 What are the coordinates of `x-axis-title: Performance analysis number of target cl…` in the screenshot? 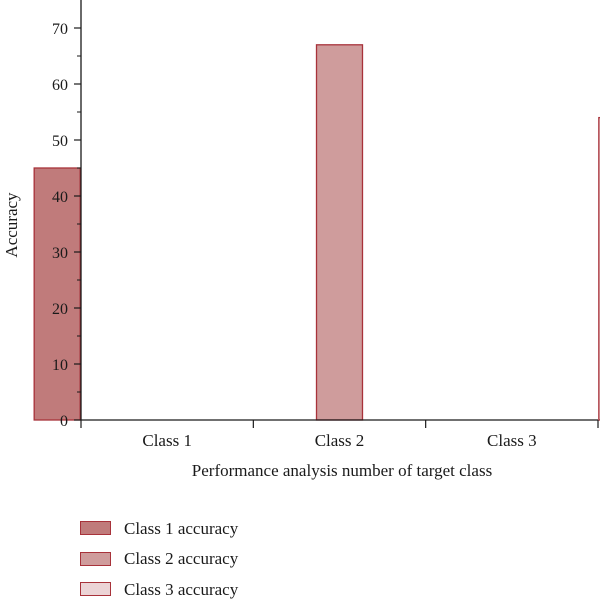 It's located at (342, 470).